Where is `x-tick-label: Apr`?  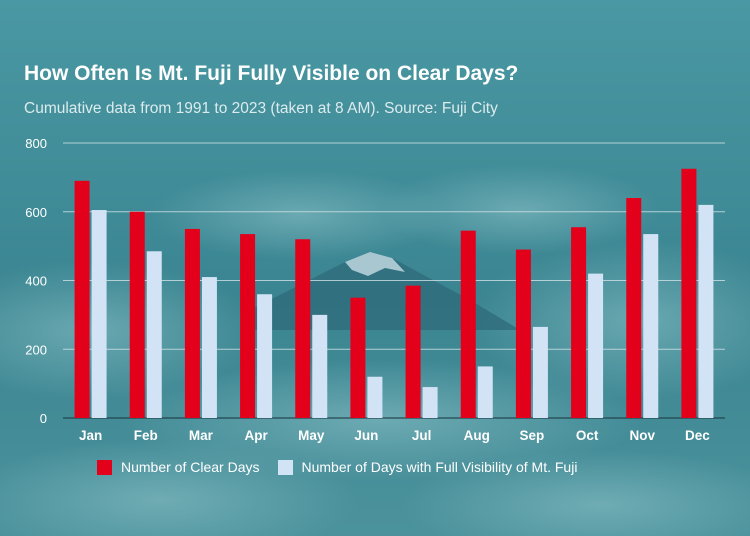
x-tick-label: Apr is located at coordinates (256, 435).